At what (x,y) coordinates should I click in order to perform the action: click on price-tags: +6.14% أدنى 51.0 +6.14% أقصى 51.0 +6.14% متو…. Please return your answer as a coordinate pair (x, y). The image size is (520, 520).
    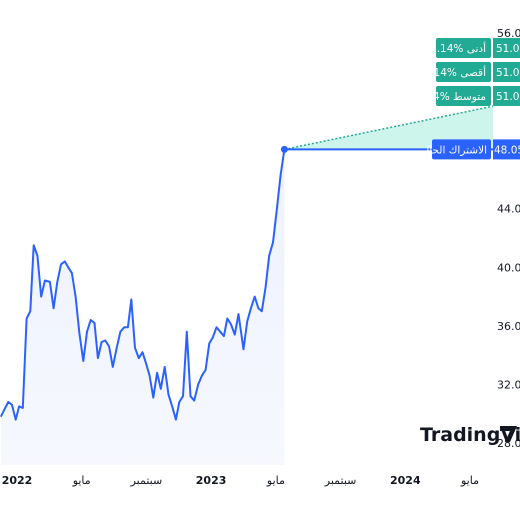
    Looking at the image, I should click on (464, 99).